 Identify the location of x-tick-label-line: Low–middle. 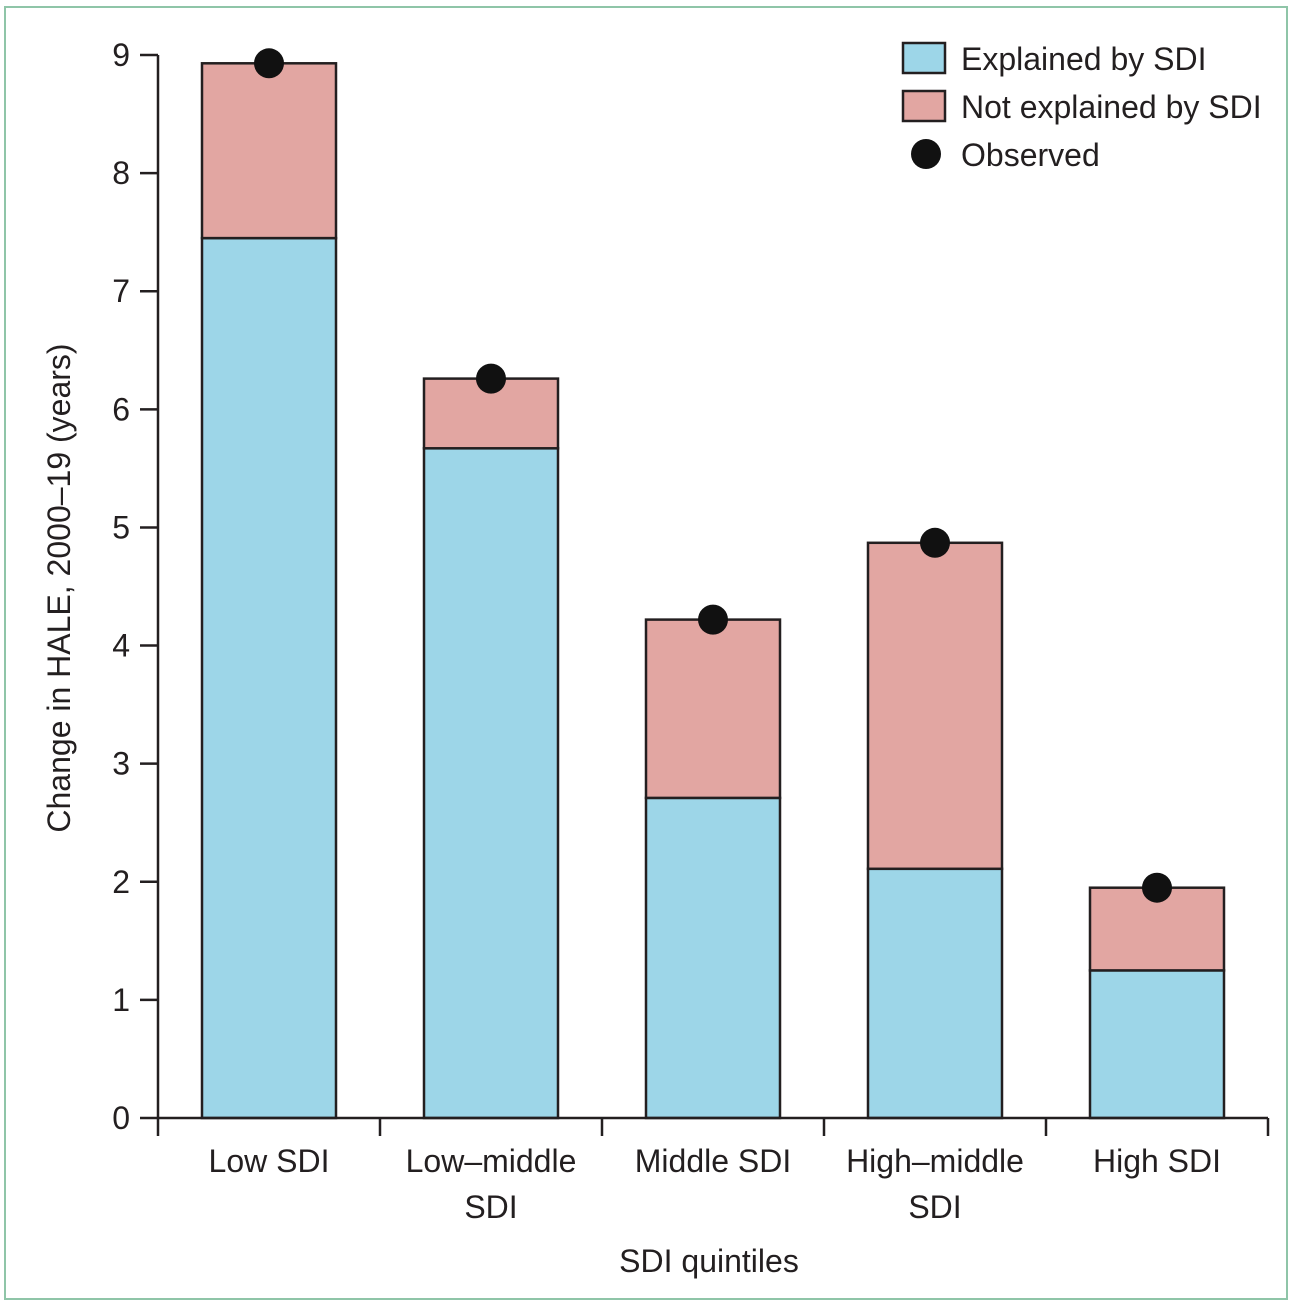
(491, 1161).